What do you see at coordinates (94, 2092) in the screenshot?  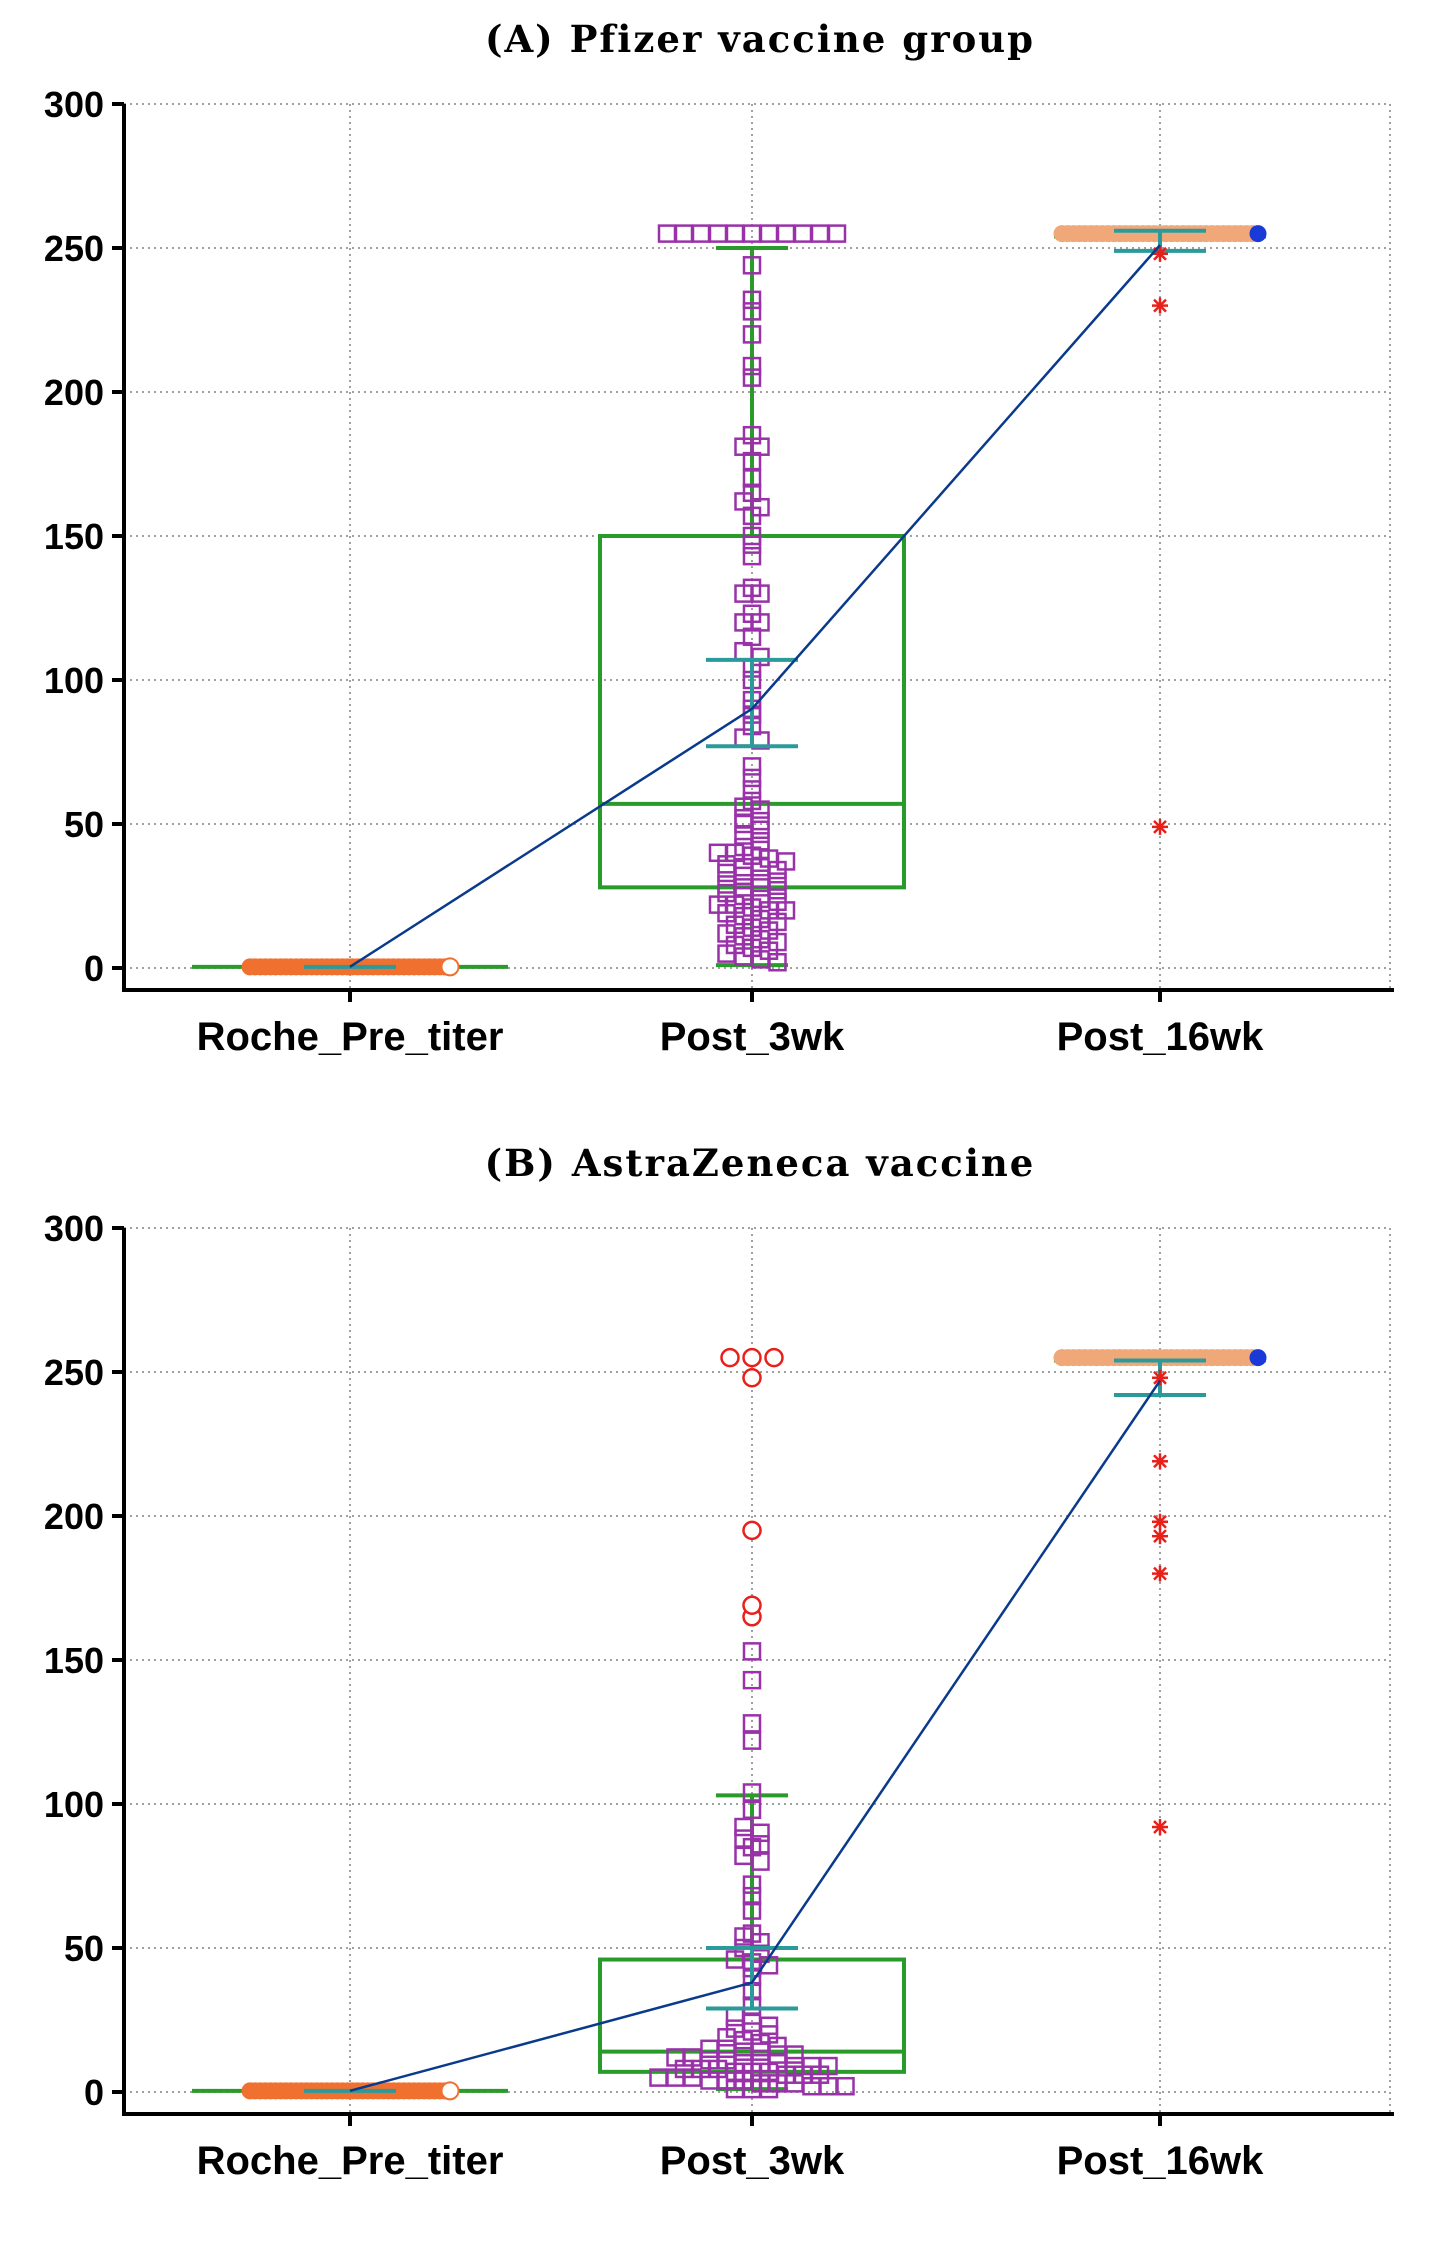 I see `chart-b-y-tick-label: 0` at bounding box center [94, 2092].